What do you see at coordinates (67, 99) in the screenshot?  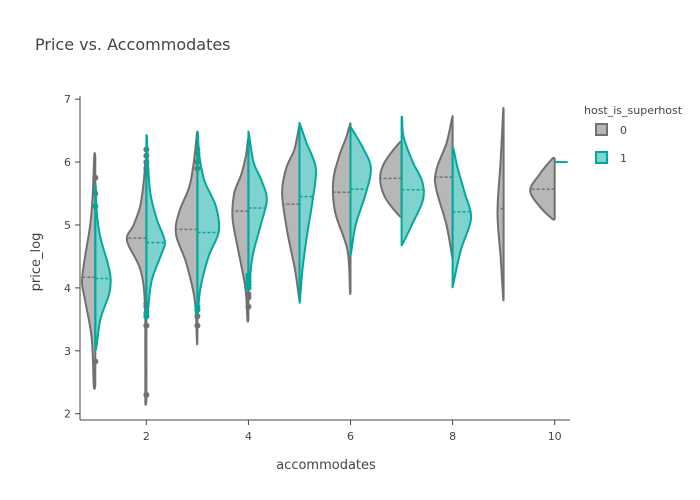 I see `y-tick-label: 7` at bounding box center [67, 99].